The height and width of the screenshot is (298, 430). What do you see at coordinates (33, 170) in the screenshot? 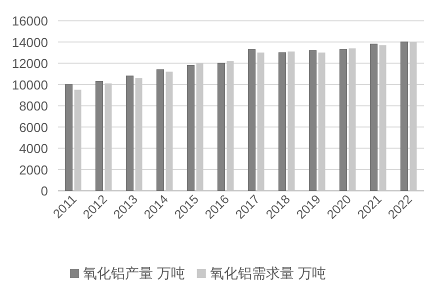
I see `y-tick-label: 2000` at bounding box center [33, 170].